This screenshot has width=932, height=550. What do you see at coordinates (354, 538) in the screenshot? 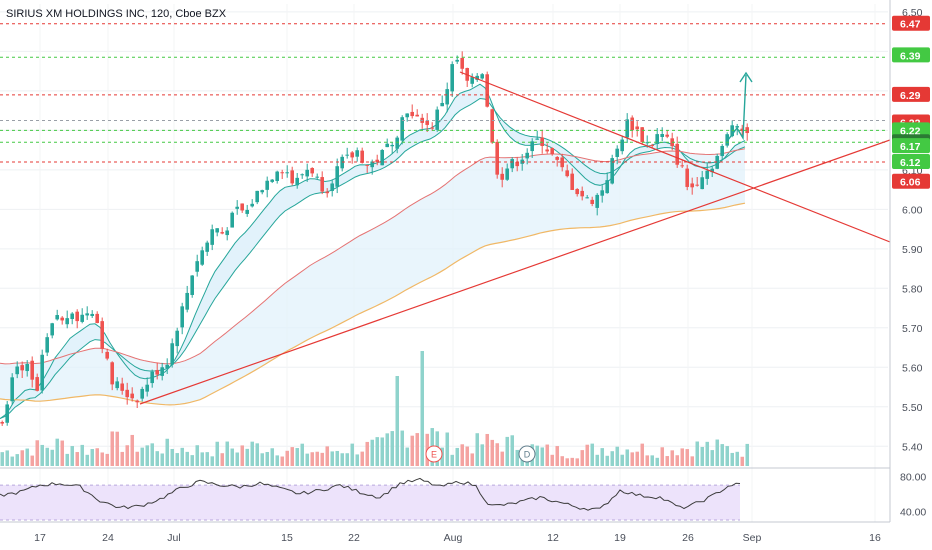
I see `x-tick-label: 22` at bounding box center [354, 538].